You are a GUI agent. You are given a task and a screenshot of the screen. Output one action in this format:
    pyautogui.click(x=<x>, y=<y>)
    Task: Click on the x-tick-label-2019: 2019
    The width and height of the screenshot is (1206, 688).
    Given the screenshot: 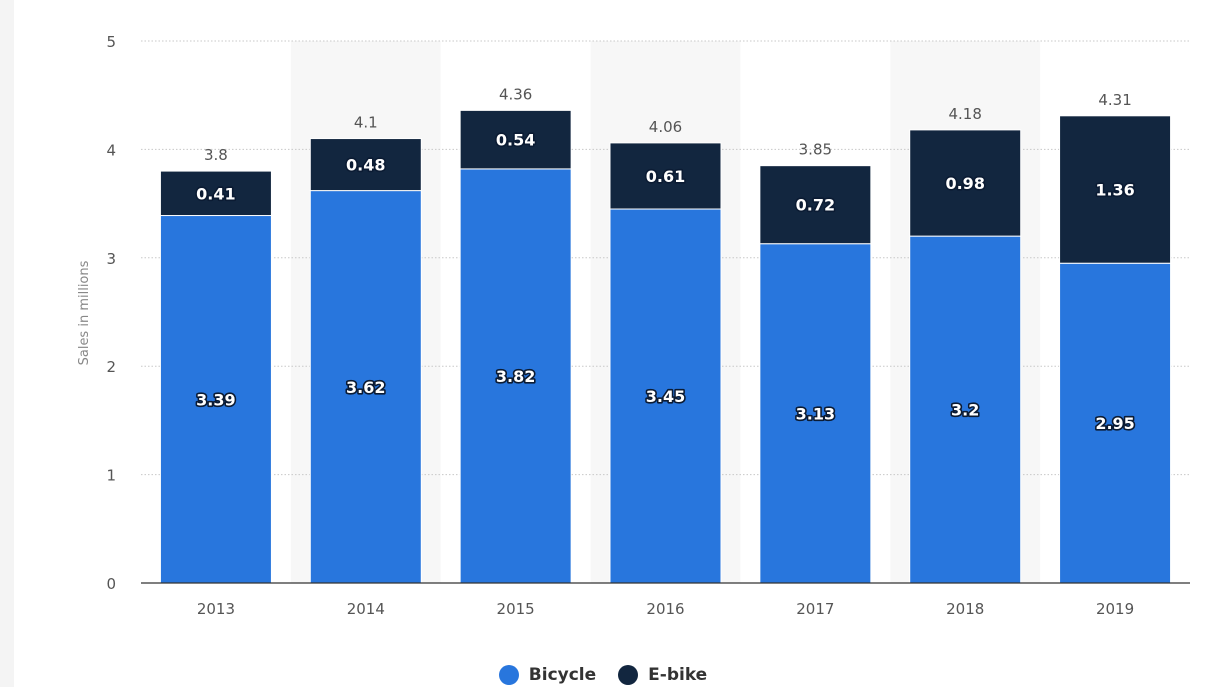 What is the action you would take?
    pyautogui.click(x=1115, y=609)
    